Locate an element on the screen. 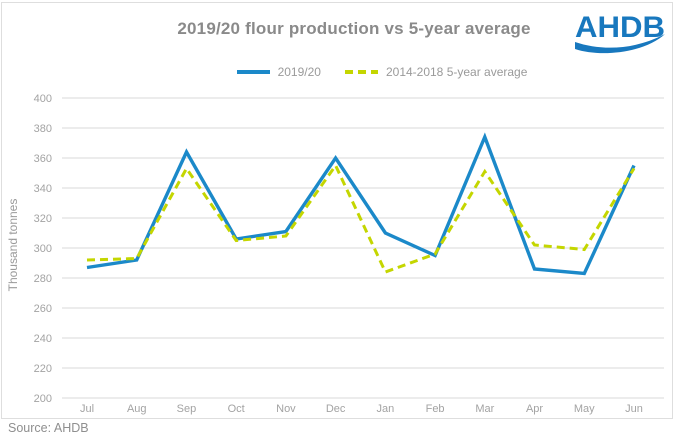 Image resolution: width=674 pixels, height=442 pixels. x-axis-tick-label: Feb is located at coordinates (435, 409).